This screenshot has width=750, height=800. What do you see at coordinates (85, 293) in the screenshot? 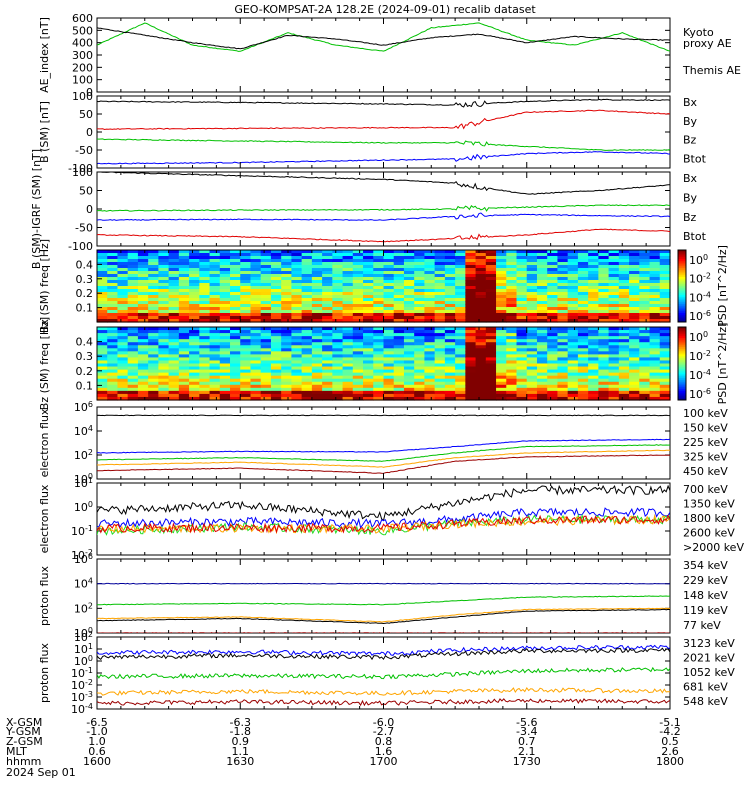
I see `y-tick-label: 0.2` at bounding box center [85, 293].